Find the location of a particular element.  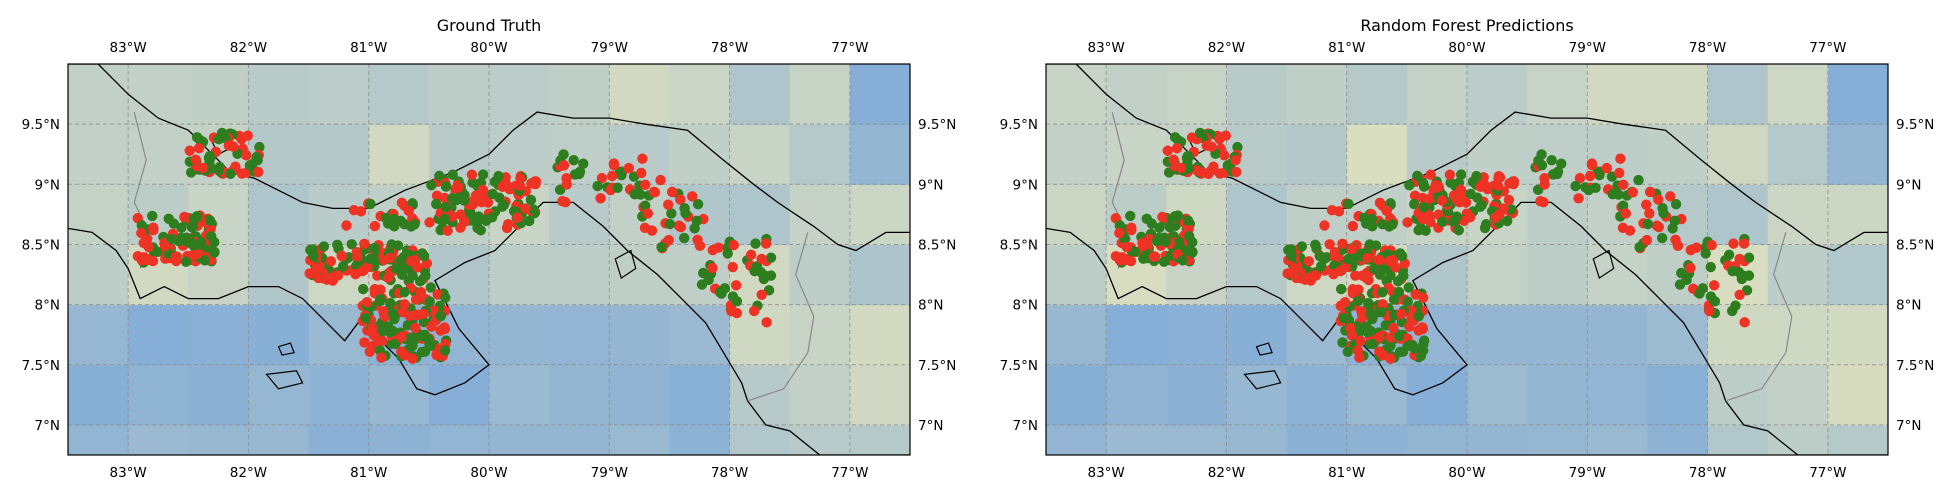

lat-tick-label-left: 8.5°N is located at coordinates (1019, 245).